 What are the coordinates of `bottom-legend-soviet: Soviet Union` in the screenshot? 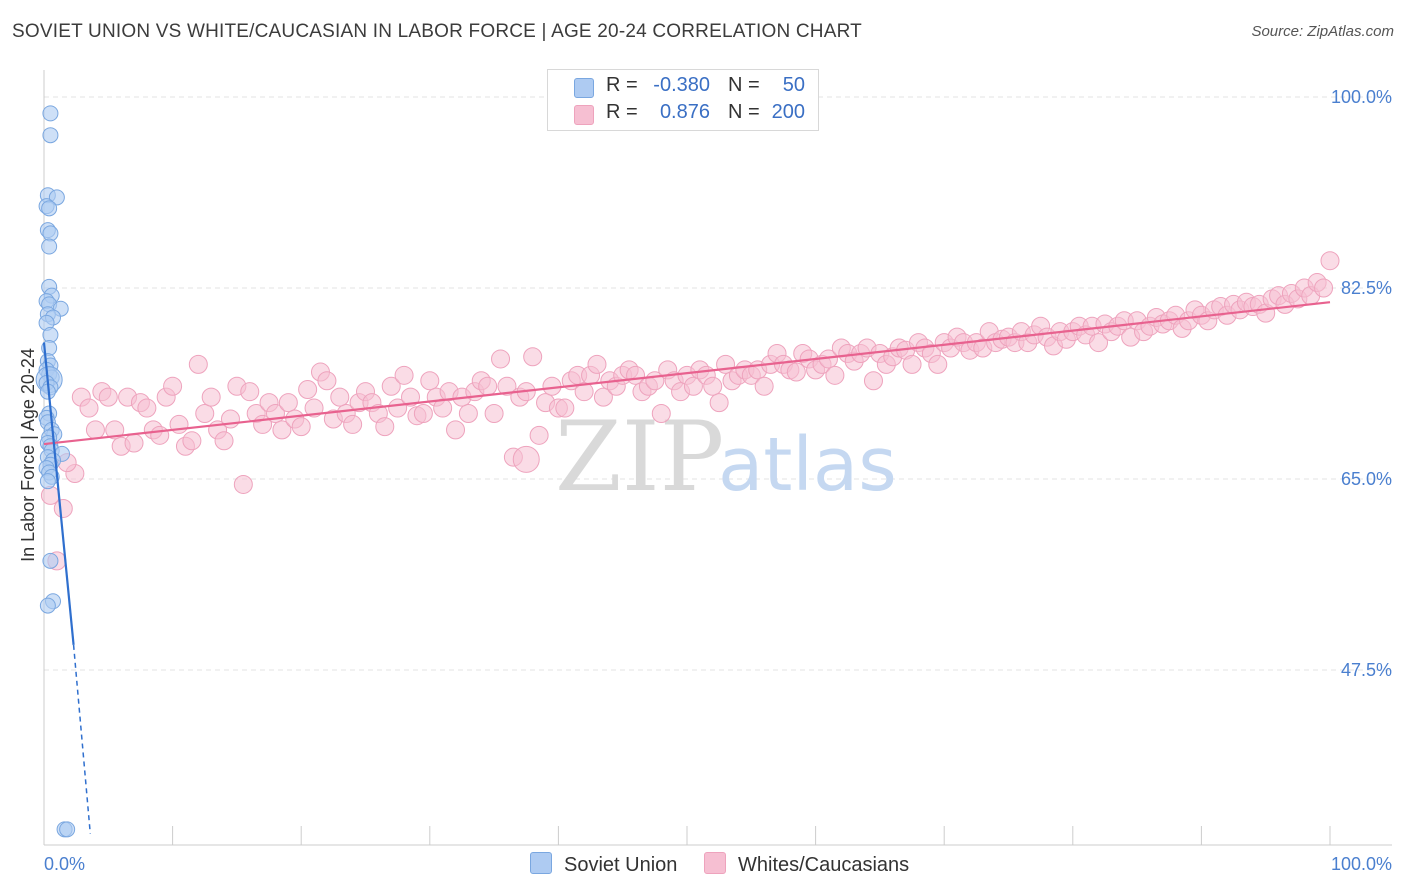 It's located at (603, 864).